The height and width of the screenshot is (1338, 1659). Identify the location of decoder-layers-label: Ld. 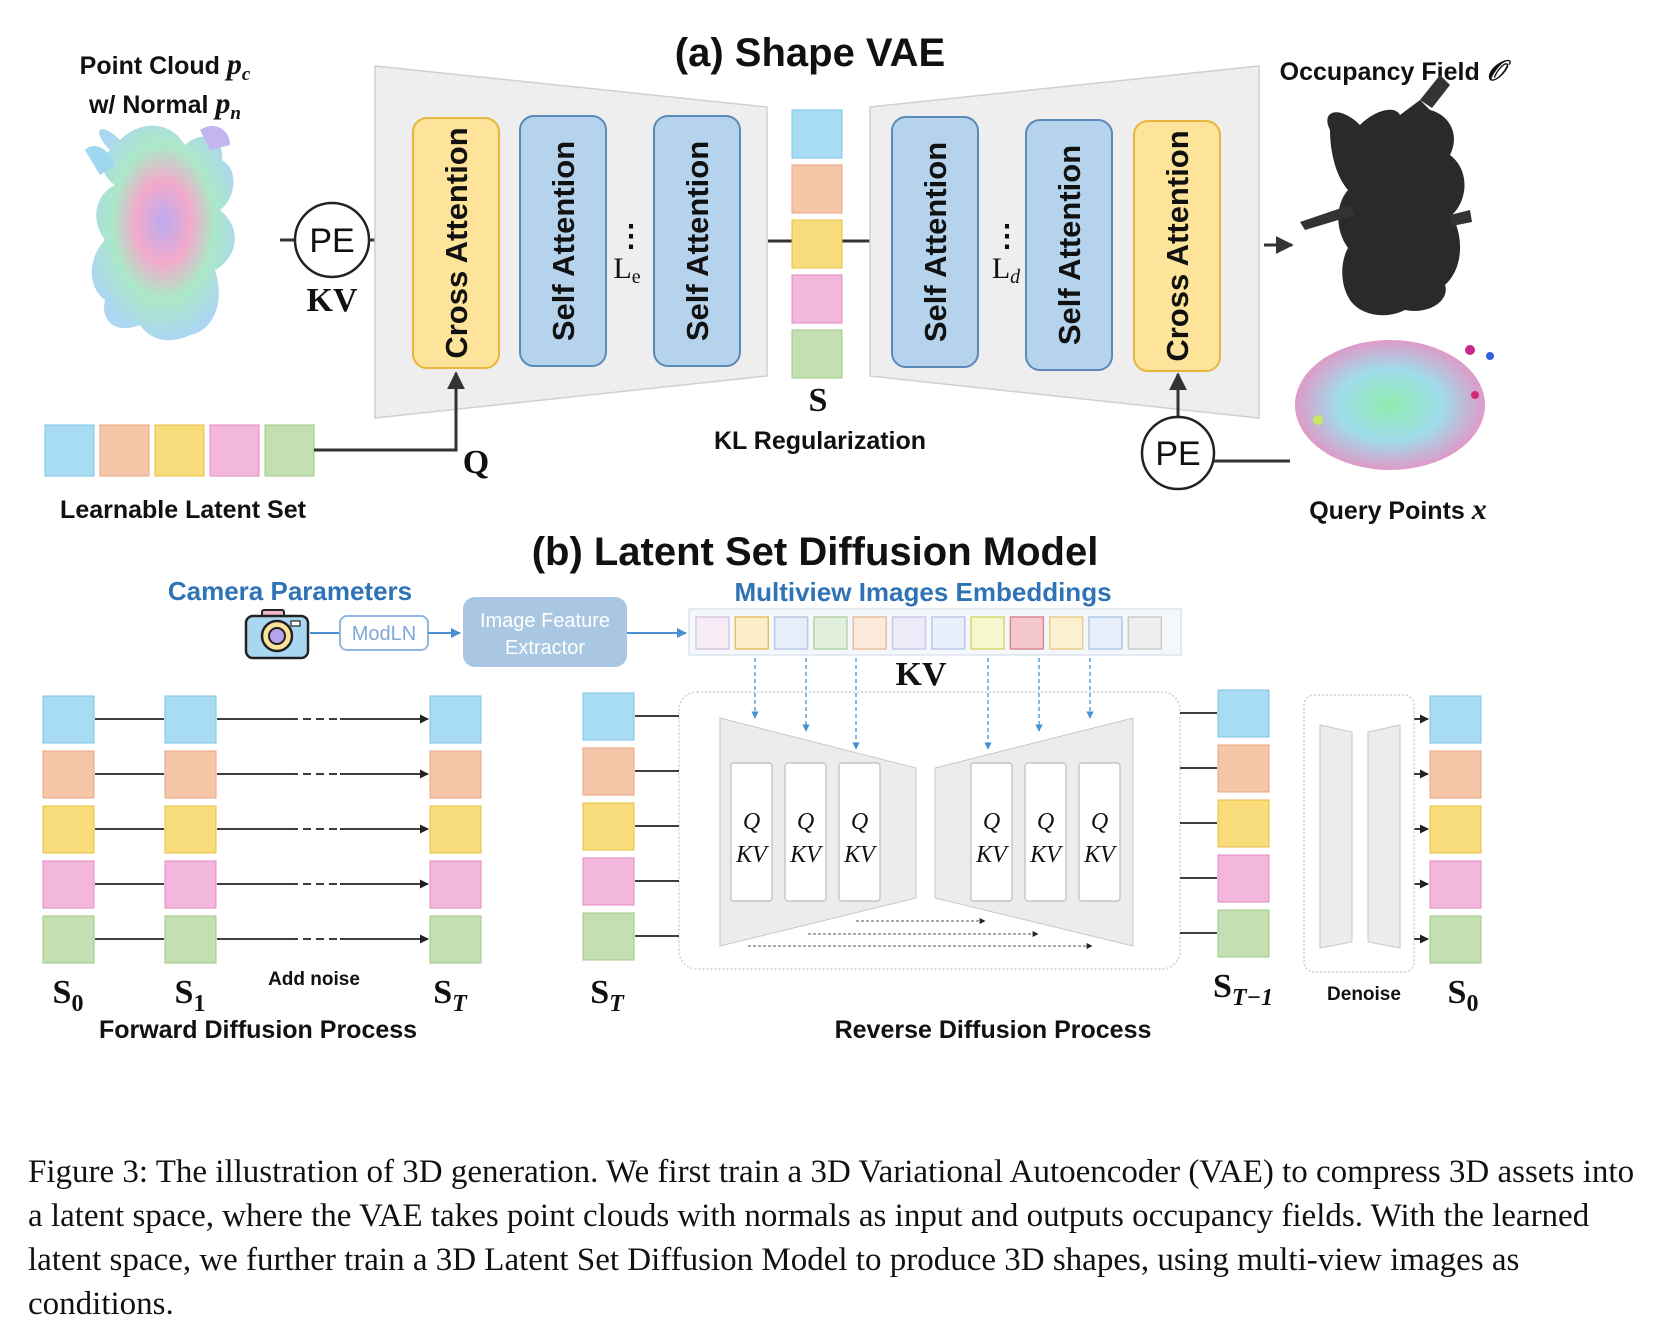
(1006, 270).